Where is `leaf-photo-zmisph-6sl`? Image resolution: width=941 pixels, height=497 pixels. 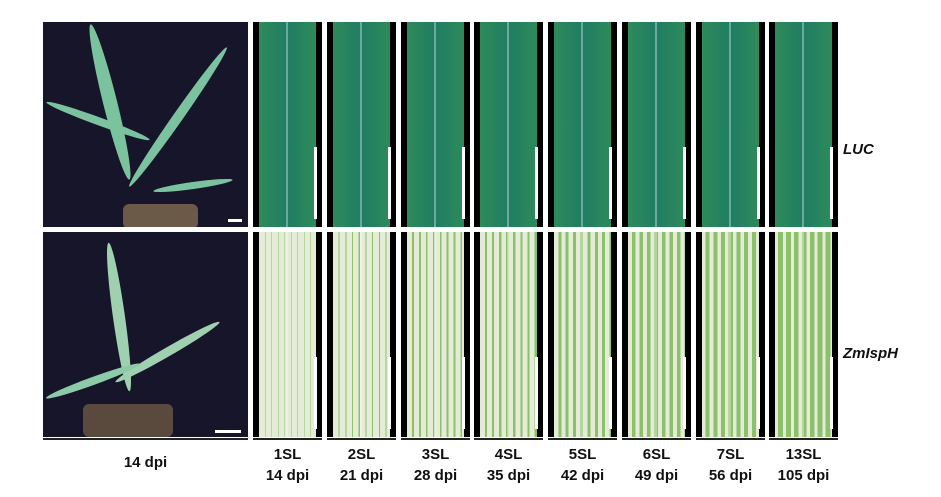 leaf-photo-zmisph-6sl is located at coordinates (656, 334).